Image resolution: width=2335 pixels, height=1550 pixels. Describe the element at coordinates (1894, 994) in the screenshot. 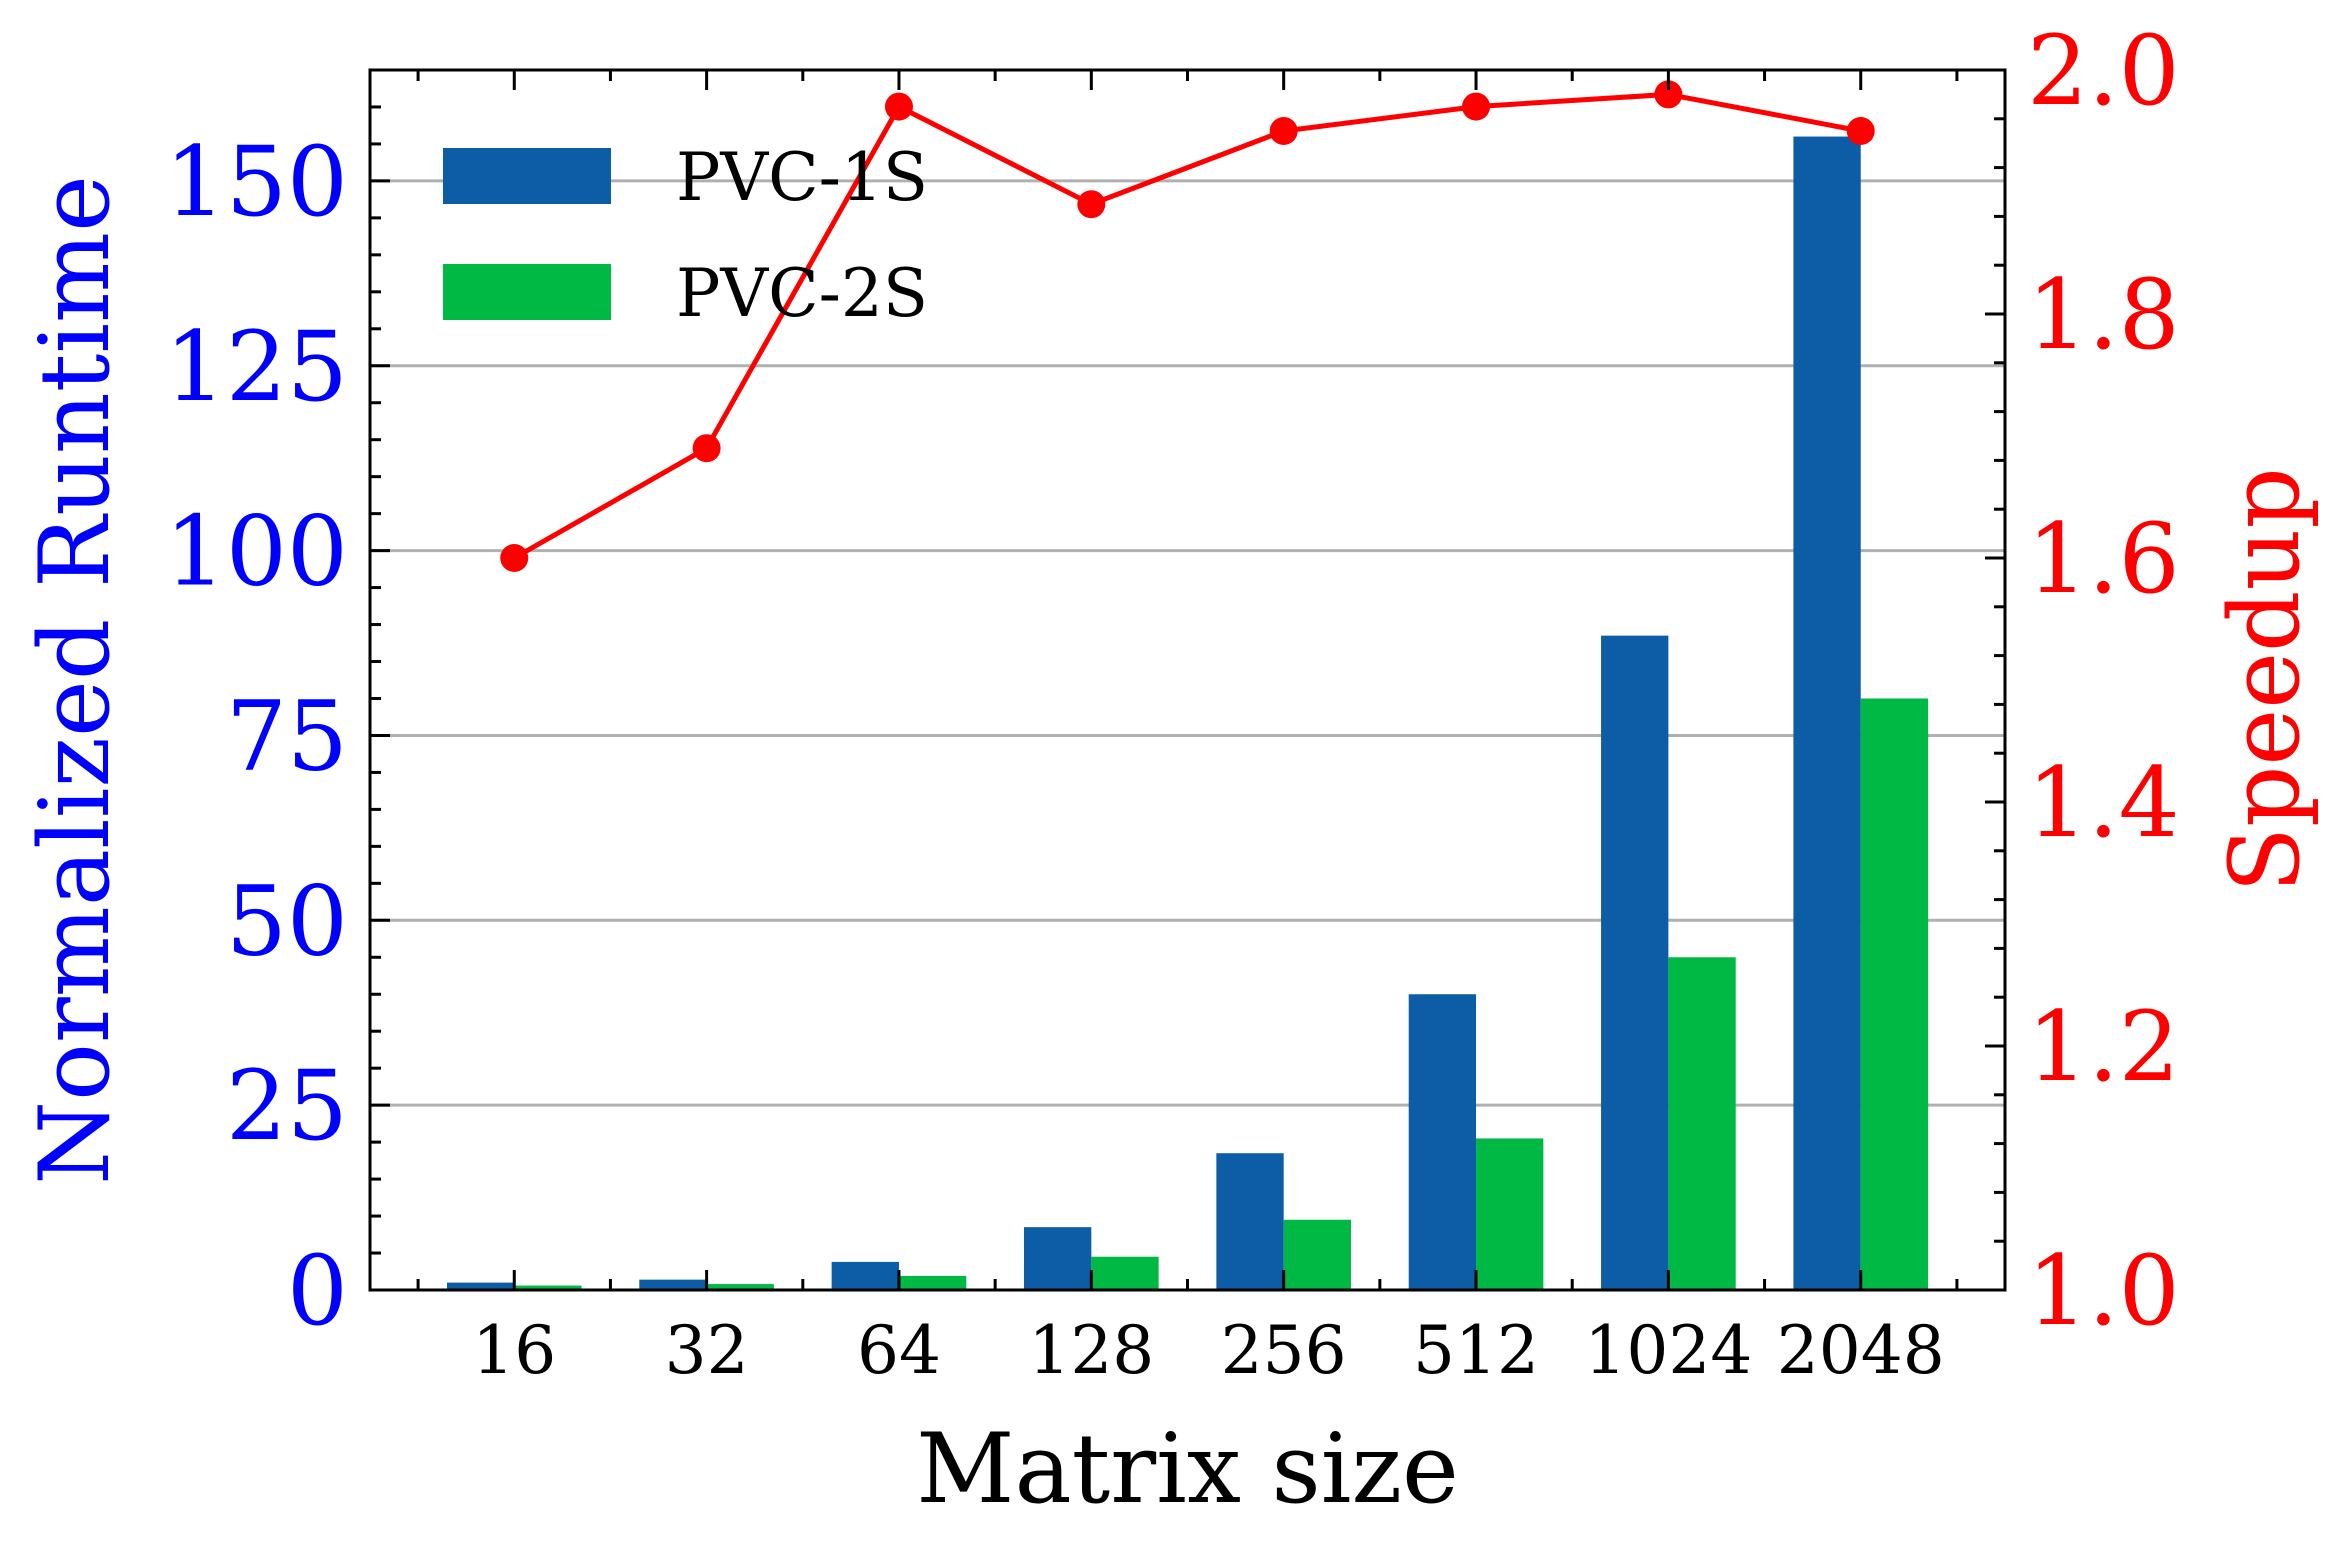

I see `bar-pvc-2s-2048` at that location.